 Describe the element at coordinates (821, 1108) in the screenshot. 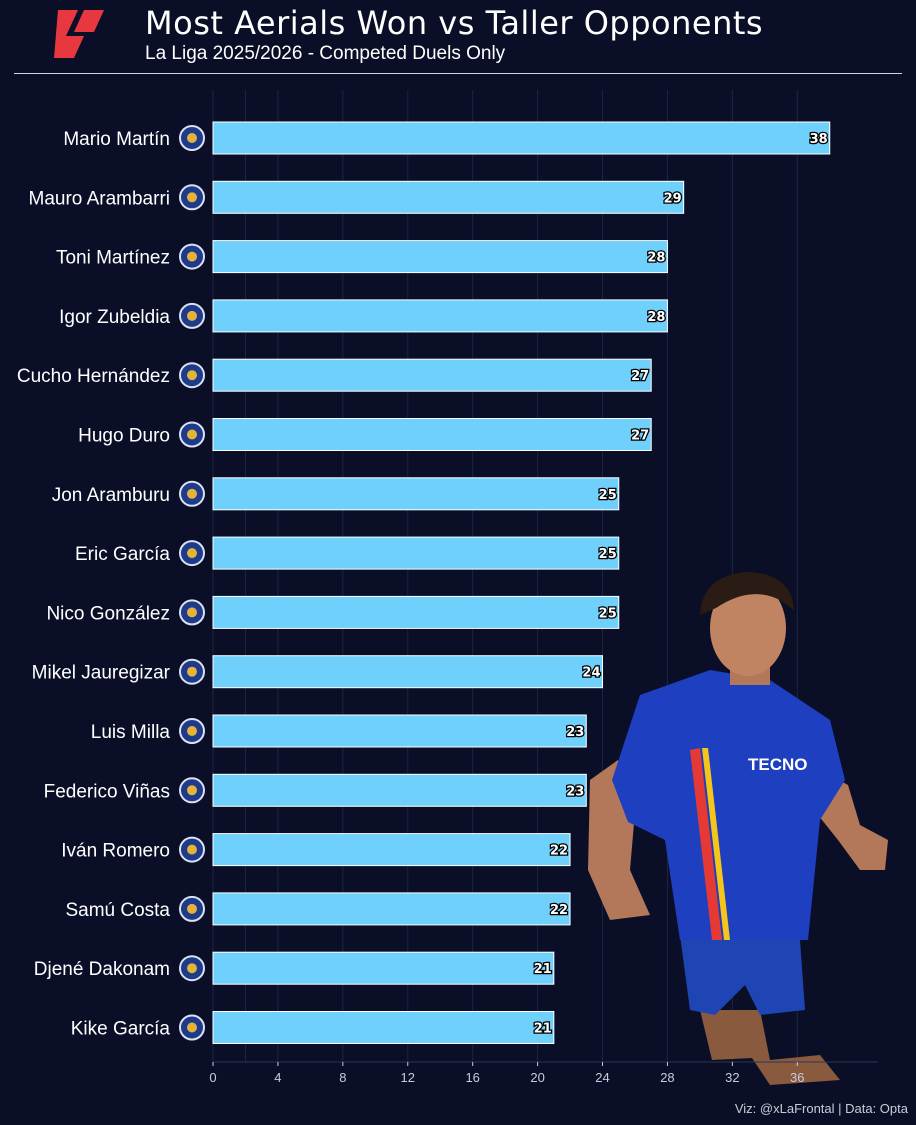

I see `data-credit: Viz: @xLaFrontal | Data: Opta` at that location.